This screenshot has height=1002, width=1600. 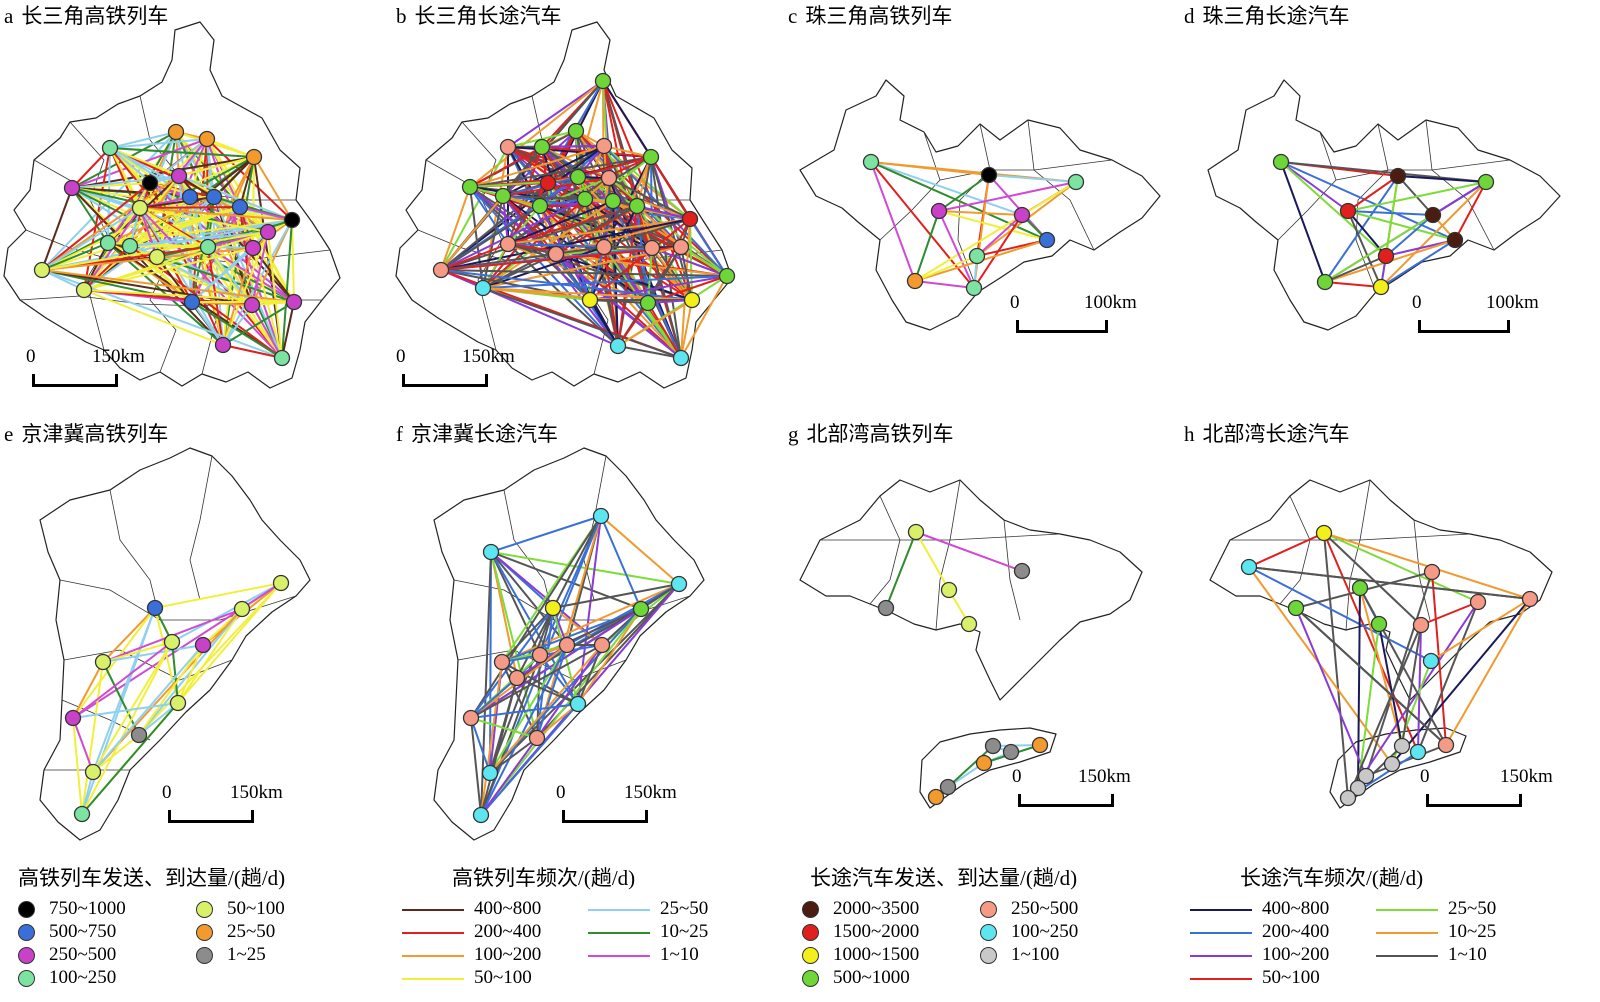 What do you see at coordinates (684, 931) in the screenshot?
I see `legend-label: 10~25` at bounding box center [684, 931].